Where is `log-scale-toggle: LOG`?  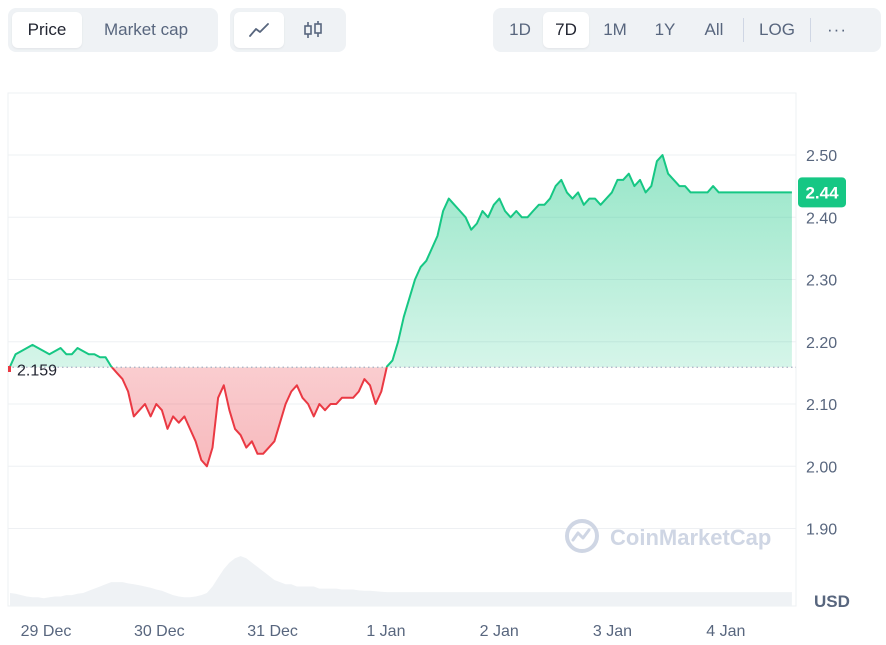 log-scale-toggle: LOG is located at coordinates (777, 29).